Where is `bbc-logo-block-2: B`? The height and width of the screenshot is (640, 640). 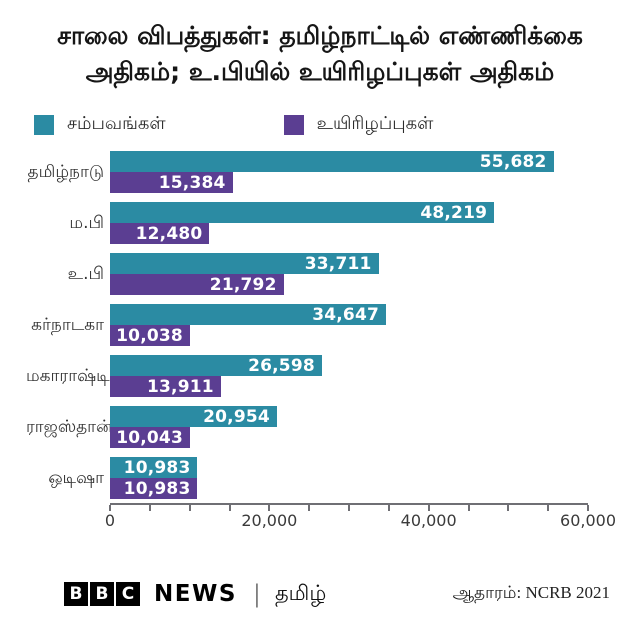
bbc-logo-block-2: B is located at coordinates (102, 594).